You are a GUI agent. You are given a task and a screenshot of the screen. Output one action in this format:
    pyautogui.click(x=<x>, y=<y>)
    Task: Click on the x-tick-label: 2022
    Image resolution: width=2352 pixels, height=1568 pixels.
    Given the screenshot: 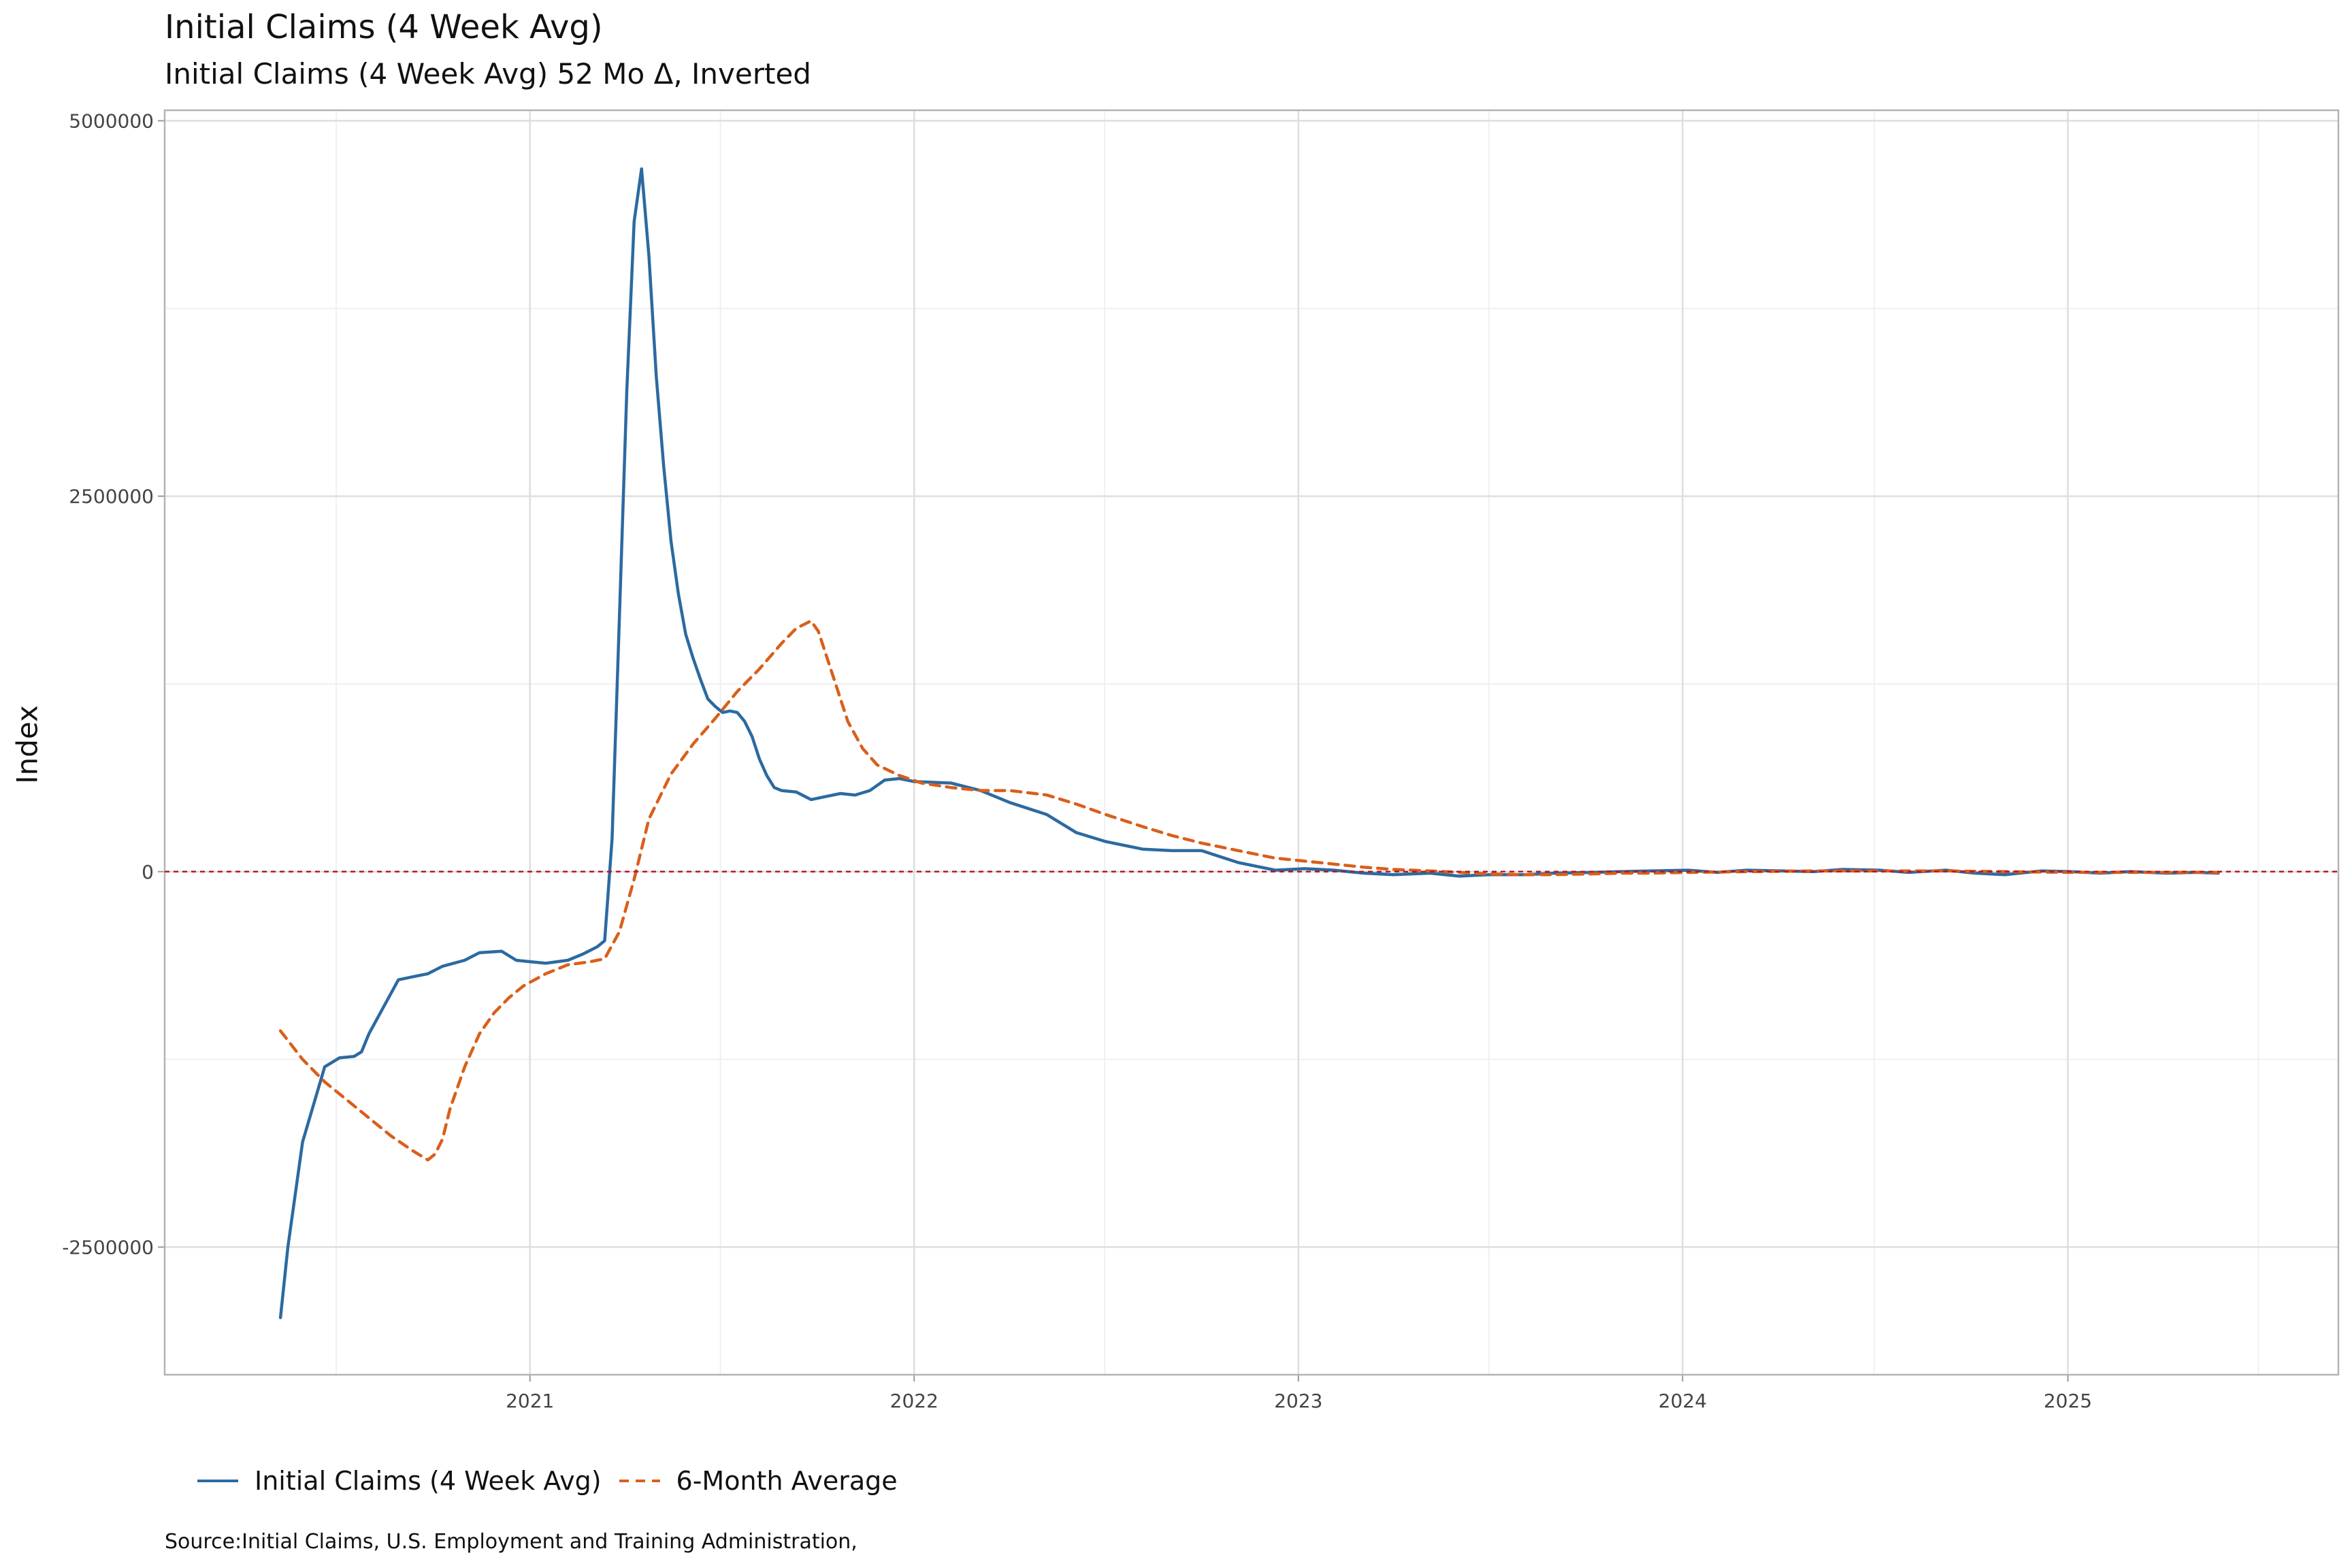 What is the action you would take?
    pyautogui.click(x=914, y=1401)
    